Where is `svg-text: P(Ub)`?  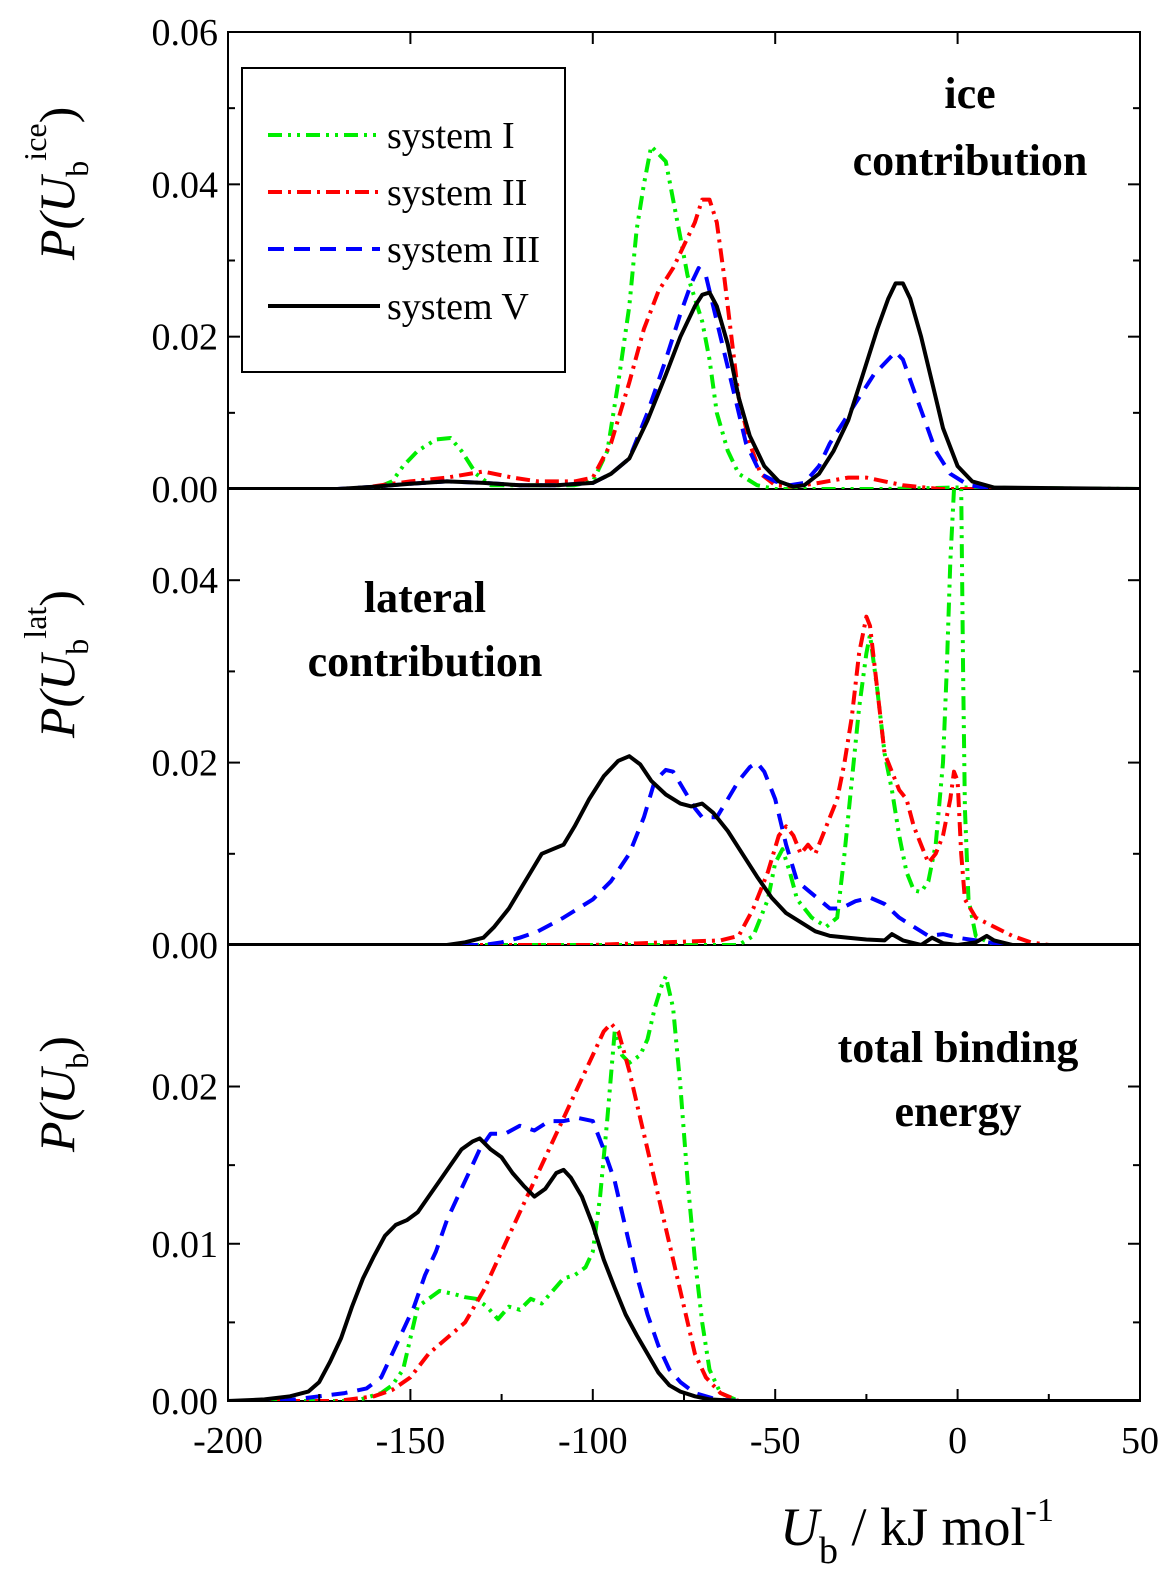
svg-text: P(Ub) is located at coordinates (62, 1094).